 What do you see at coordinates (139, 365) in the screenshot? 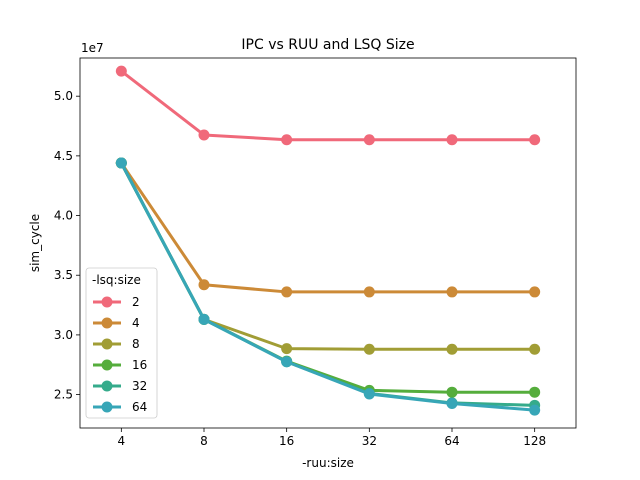
I see `legend-label: 16` at bounding box center [139, 365].